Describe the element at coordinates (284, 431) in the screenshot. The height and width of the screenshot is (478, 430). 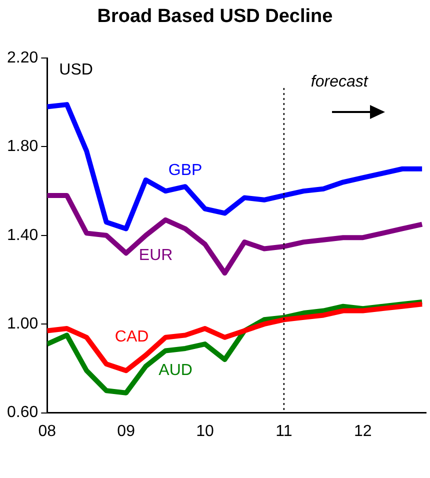
I see `x-tick-label: 11` at that location.